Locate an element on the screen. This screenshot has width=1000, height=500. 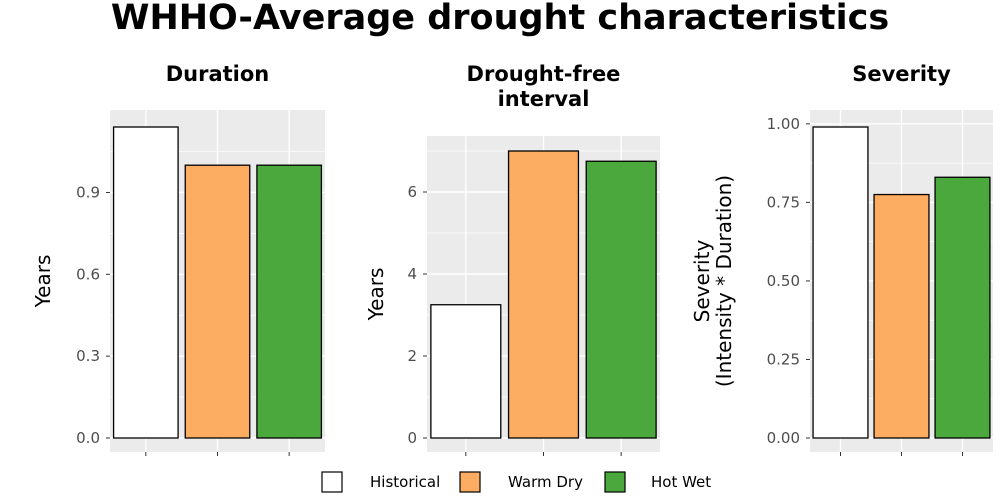
y-tick-label: 0.50 is located at coordinates (783, 281).